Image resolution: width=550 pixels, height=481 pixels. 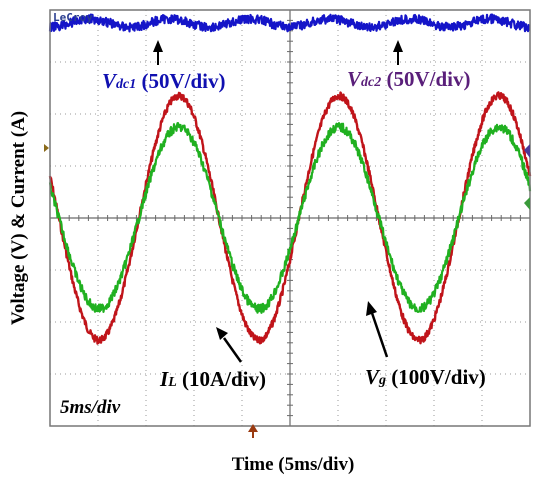 I want to click on vdc2-scale: (50V/div), so click(x=428, y=79).